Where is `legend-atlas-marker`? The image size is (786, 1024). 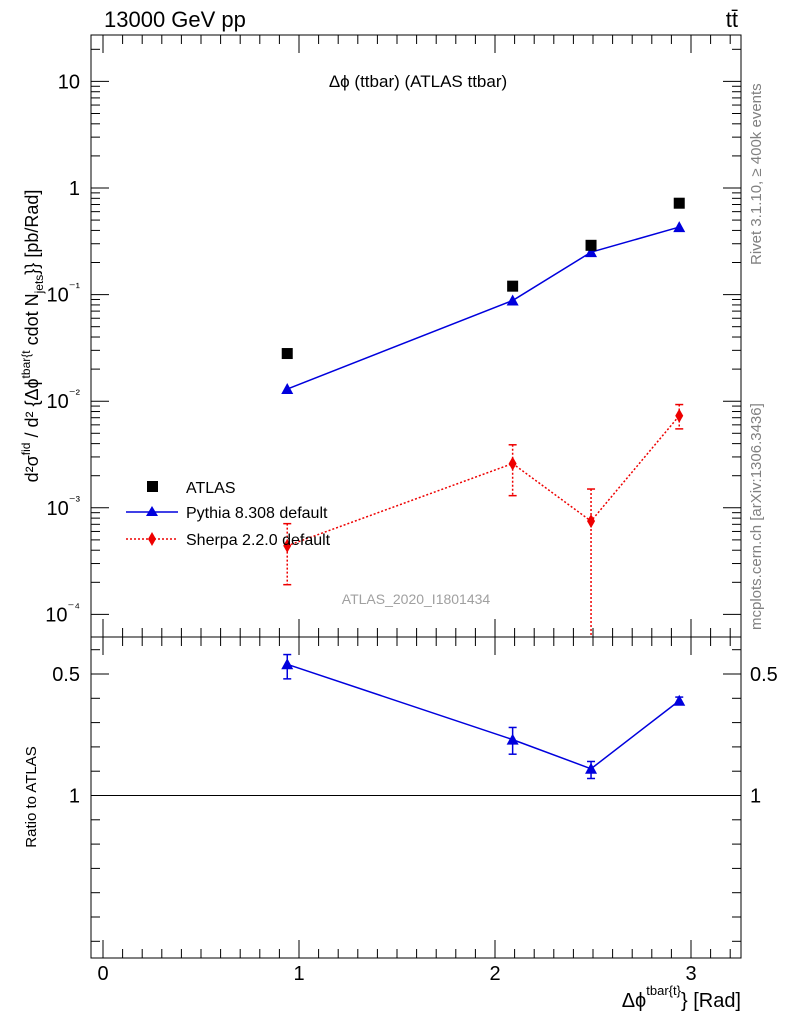
legend-atlas-marker is located at coordinates (152, 486).